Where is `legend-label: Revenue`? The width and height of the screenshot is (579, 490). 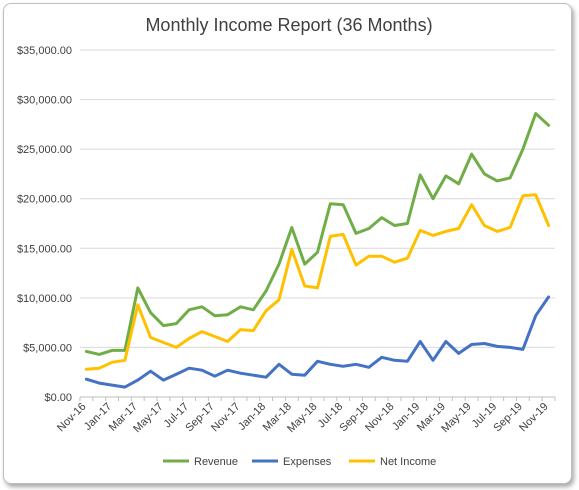 legend-label: Revenue is located at coordinates (216, 462).